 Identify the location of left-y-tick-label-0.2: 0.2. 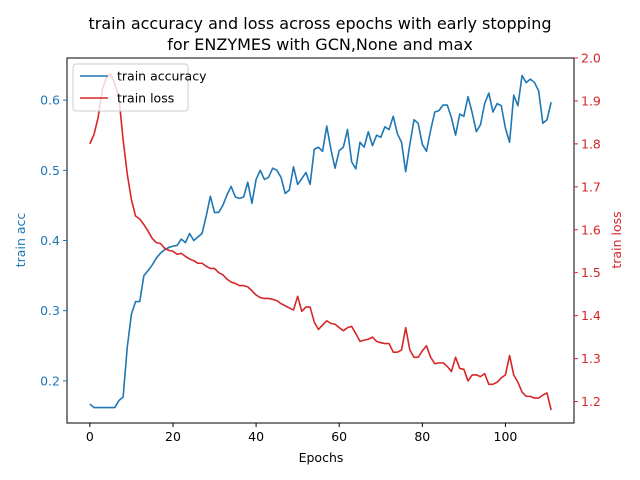
(50, 380).